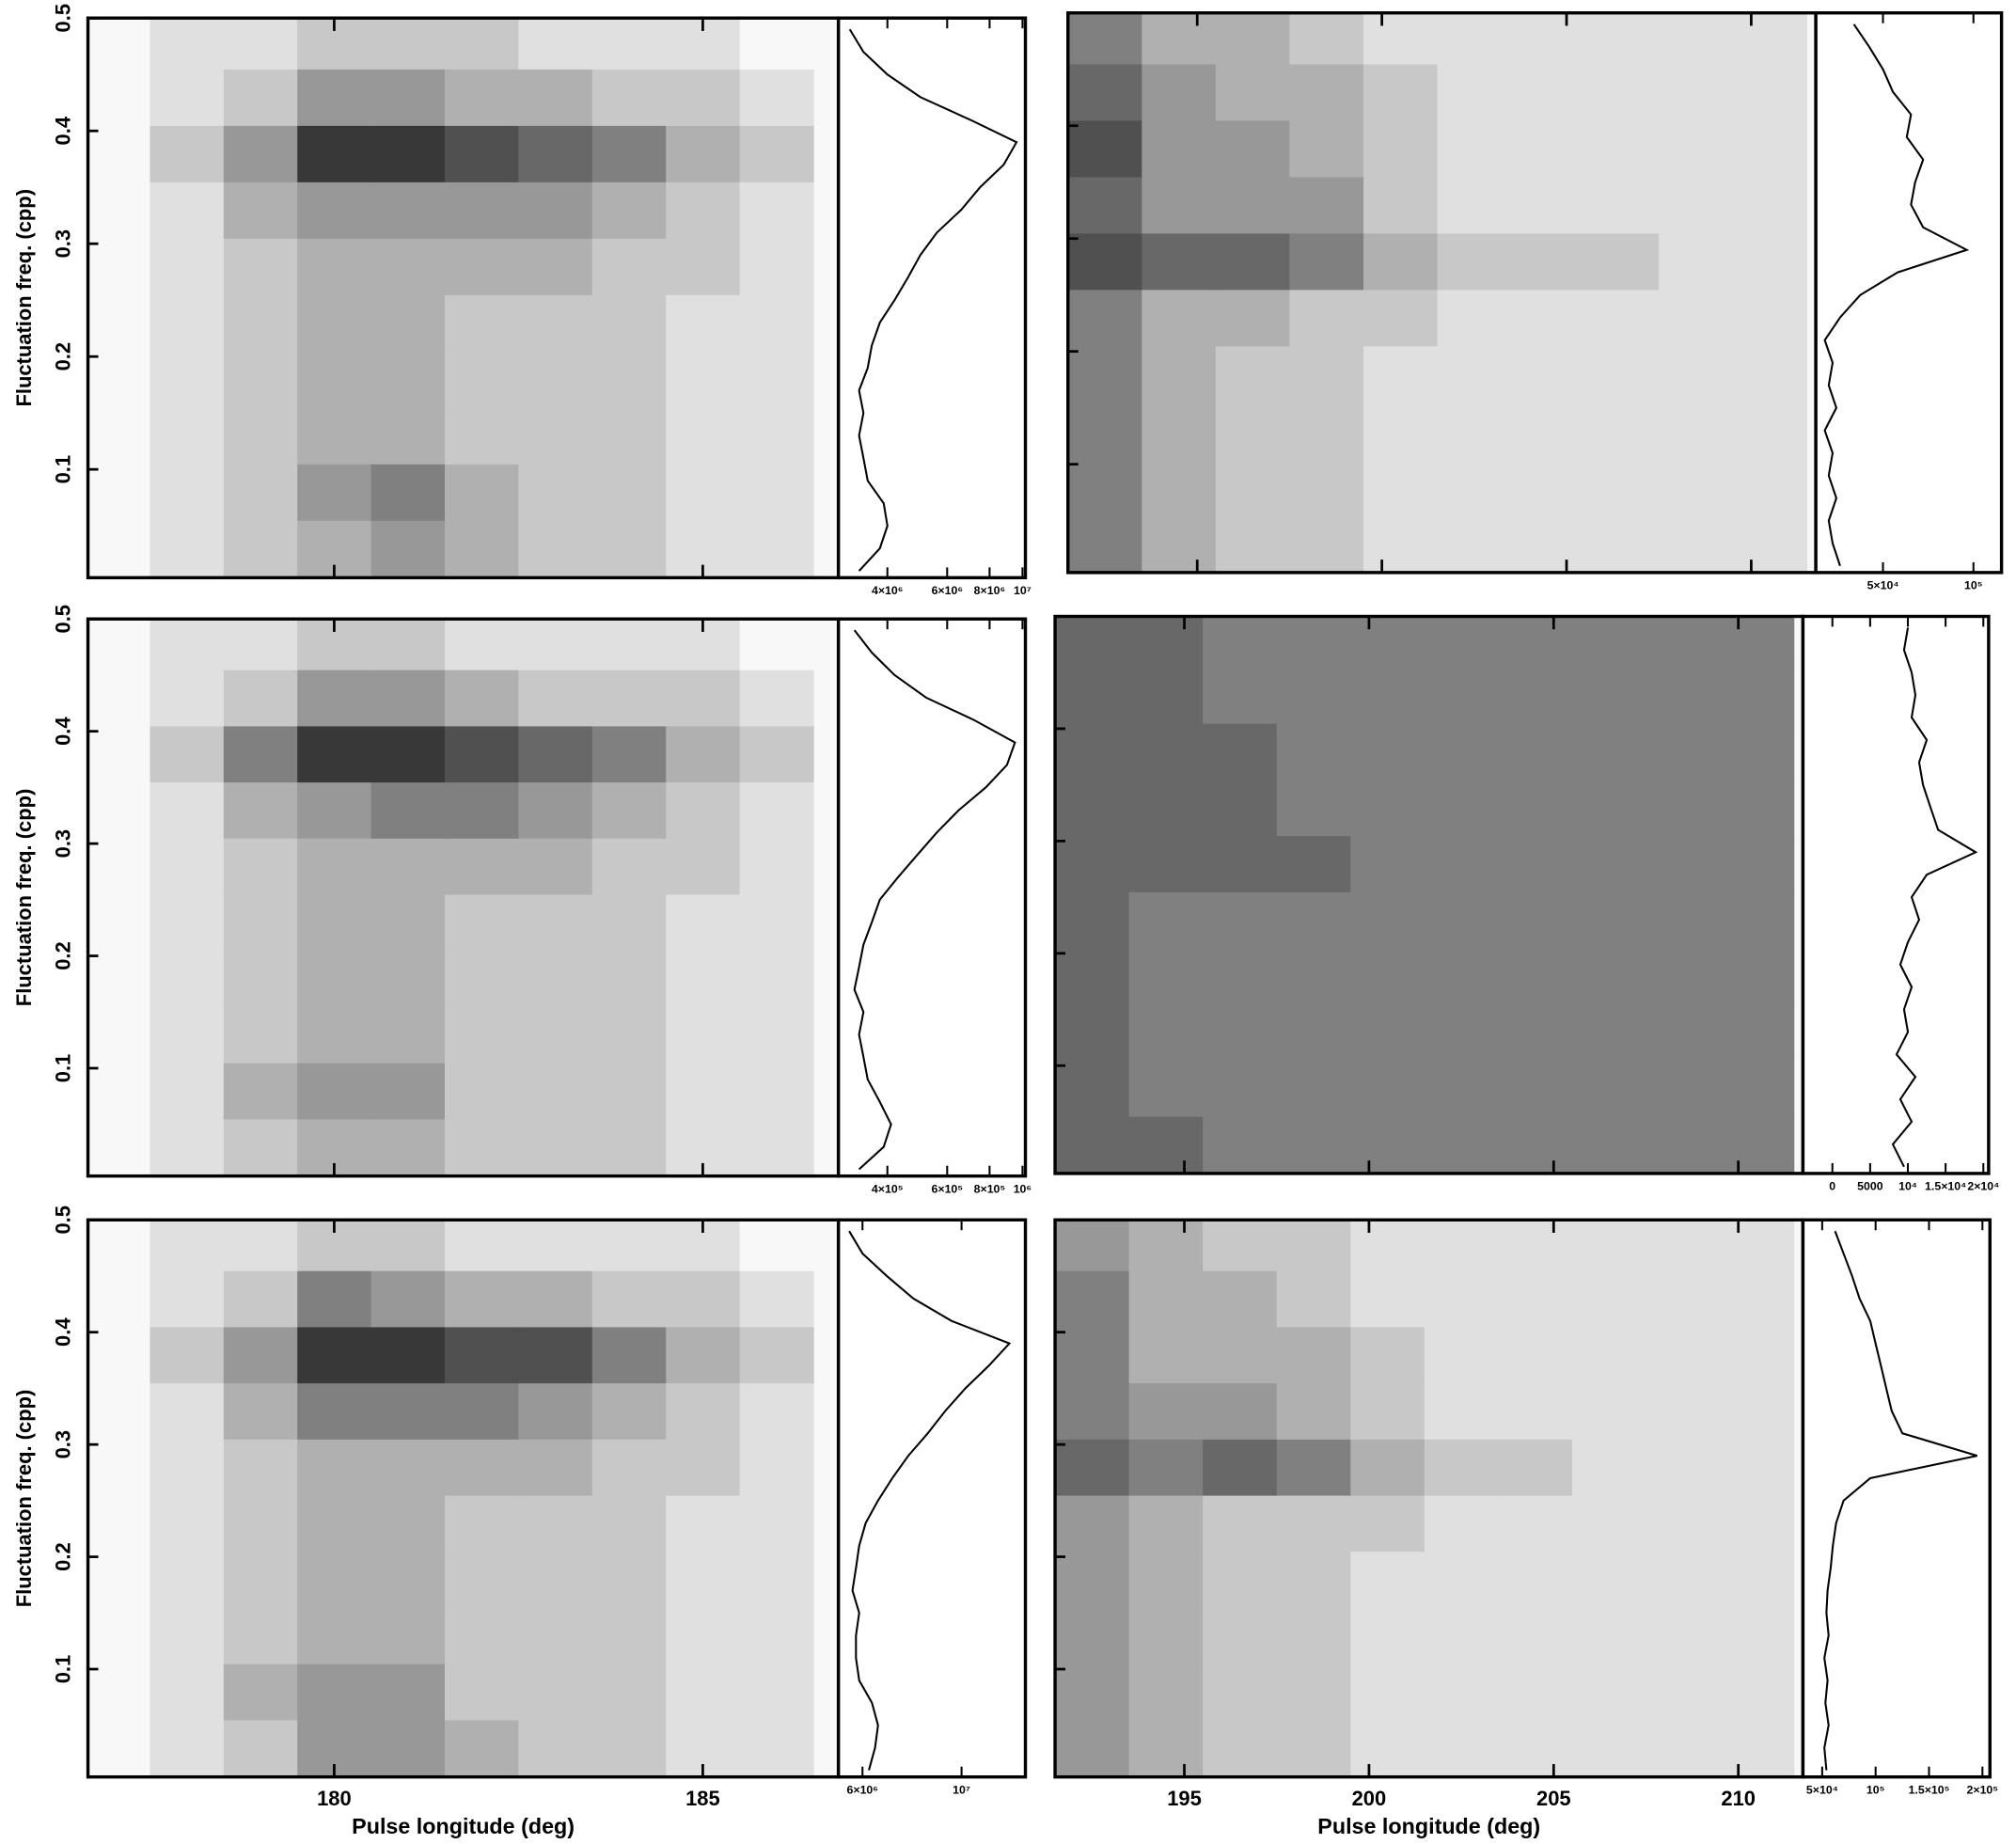  Describe the element at coordinates (62, 620) in the screenshot. I see `y-tick-label: 0.5` at that location.